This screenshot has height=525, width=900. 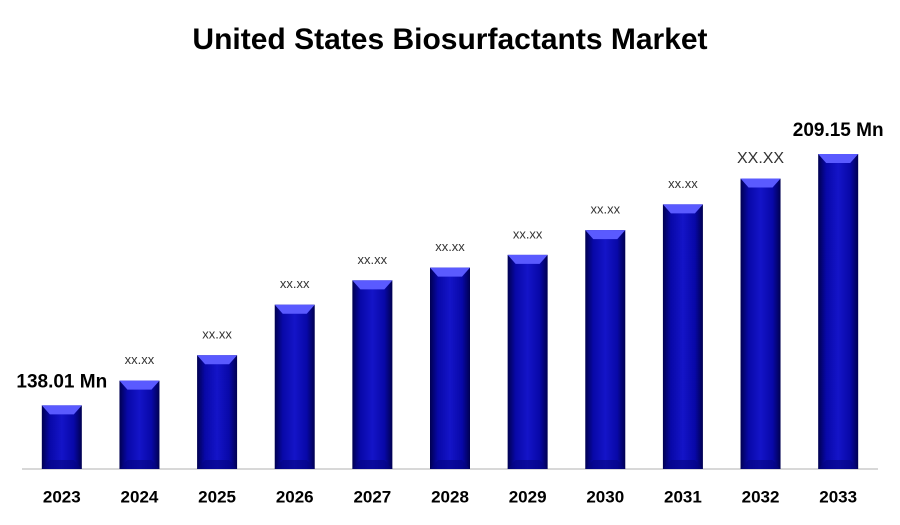 What do you see at coordinates (838, 496) in the screenshot?
I see `x-tick-label: 2033` at bounding box center [838, 496].